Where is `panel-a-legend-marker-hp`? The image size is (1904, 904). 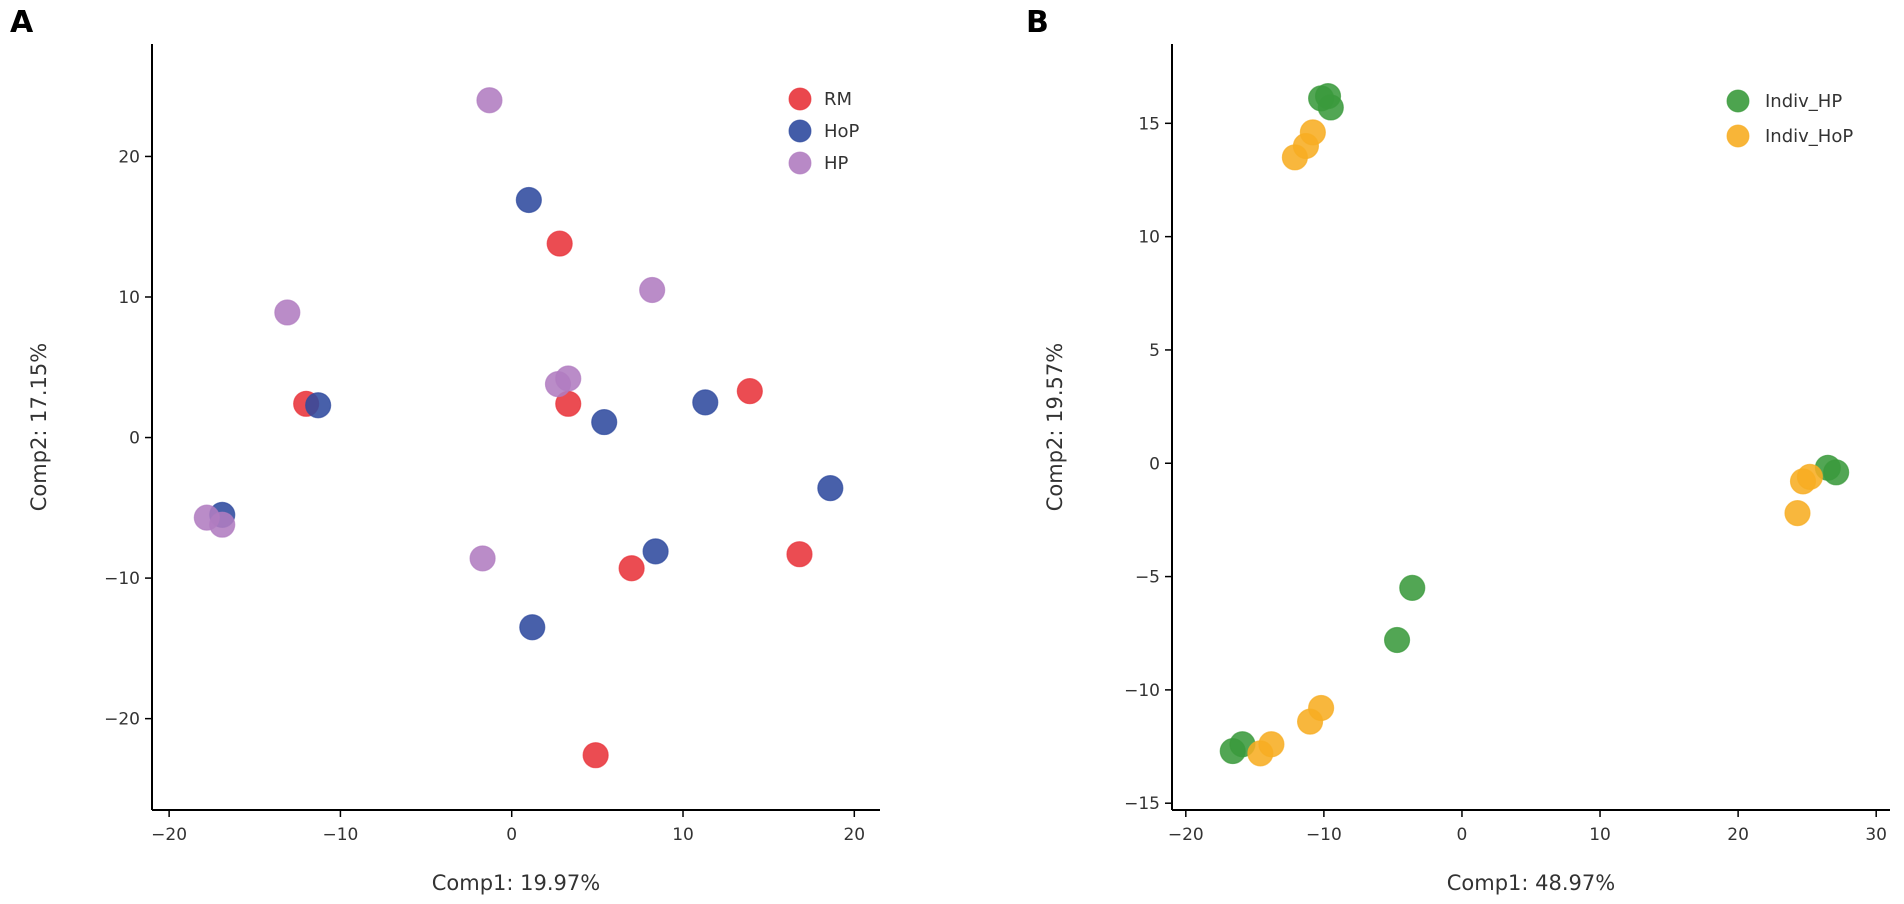
panel-a-legend-marker-hp is located at coordinates (800, 163).